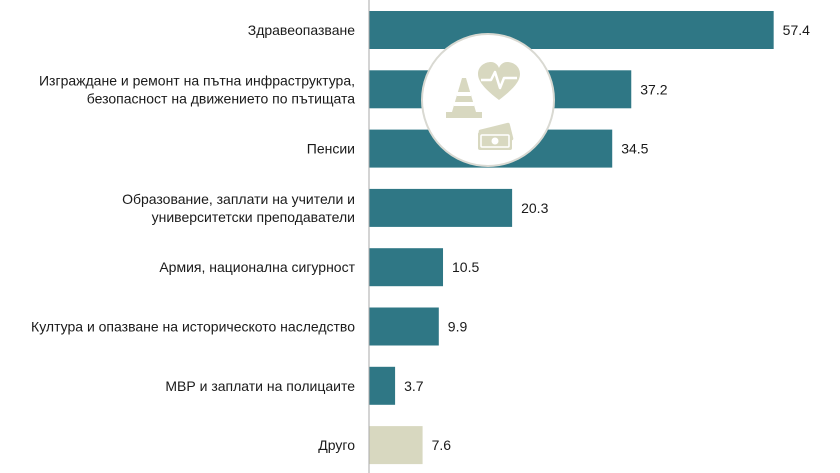 The height and width of the screenshot is (473, 840). I want to click on category-label-2: Пенсии, so click(331, 149).